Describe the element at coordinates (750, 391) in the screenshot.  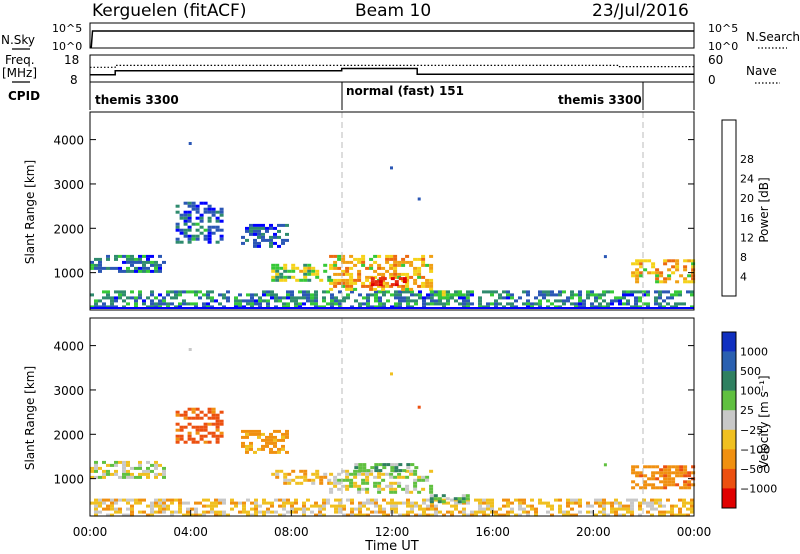
I see `colorbar-tick-label: 100` at that location.